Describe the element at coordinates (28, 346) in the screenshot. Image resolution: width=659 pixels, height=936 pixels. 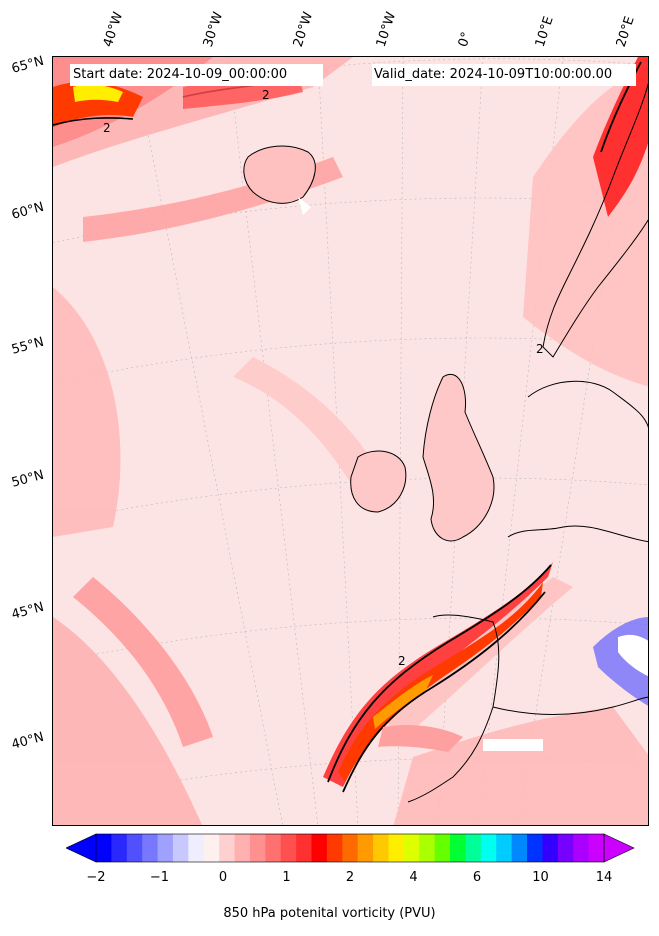
I see `latitude-label: 55°N` at that location.